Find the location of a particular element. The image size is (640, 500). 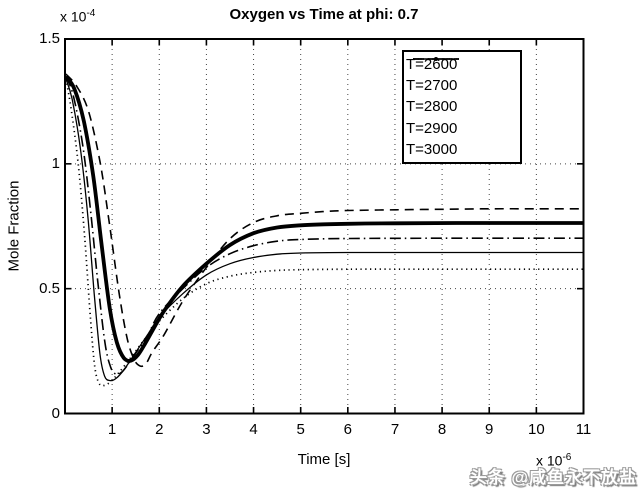

x-tick-label: 5 is located at coordinates (300, 429).